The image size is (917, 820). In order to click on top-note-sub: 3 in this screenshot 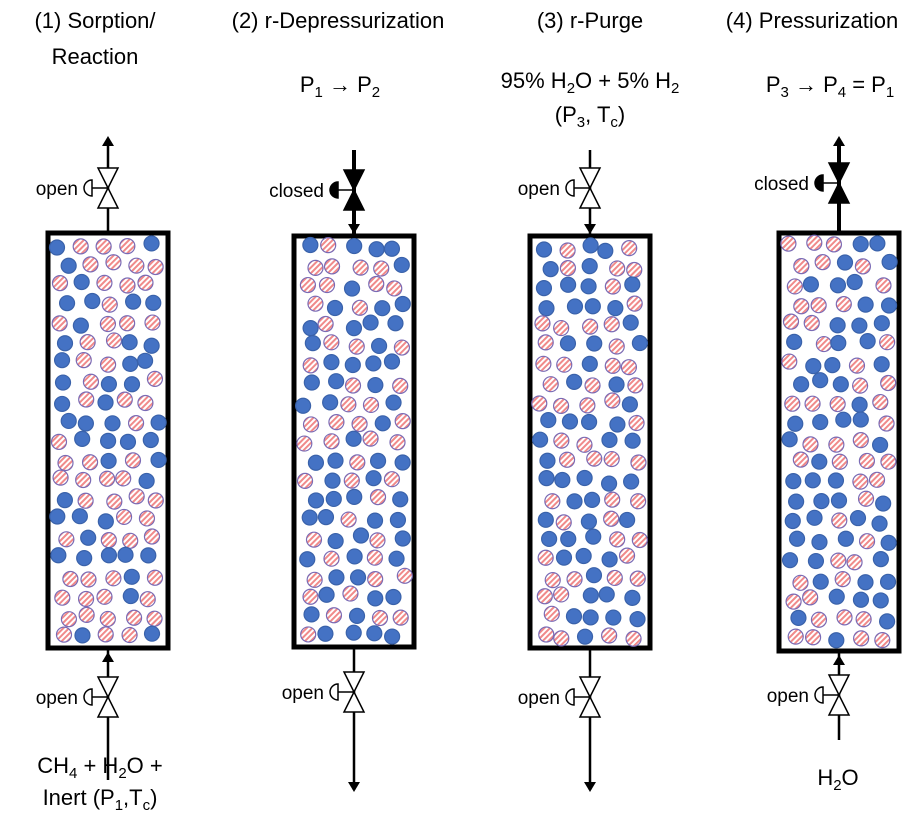, I will do `click(785, 92)`.